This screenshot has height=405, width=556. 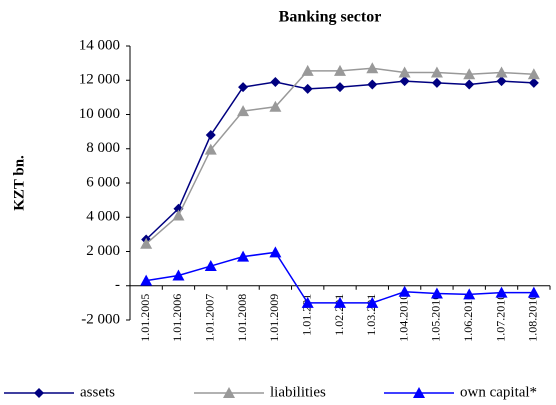 I want to click on x-tick-label: 1.07.2010, so click(x=500, y=318).